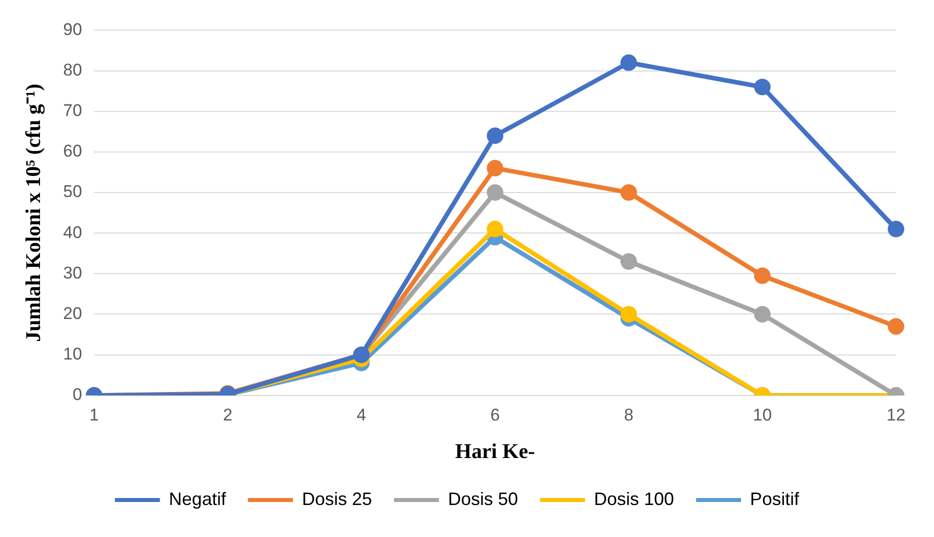 The height and width of the screenshot is (537, 934). I want to click on x-tick-label: 12, so click(896, 414).